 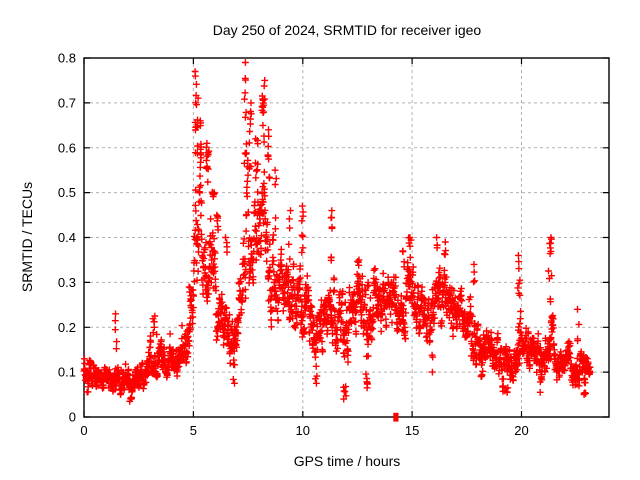 I want to click on y-tick-label: 0.2, so click(x=67, y=327).